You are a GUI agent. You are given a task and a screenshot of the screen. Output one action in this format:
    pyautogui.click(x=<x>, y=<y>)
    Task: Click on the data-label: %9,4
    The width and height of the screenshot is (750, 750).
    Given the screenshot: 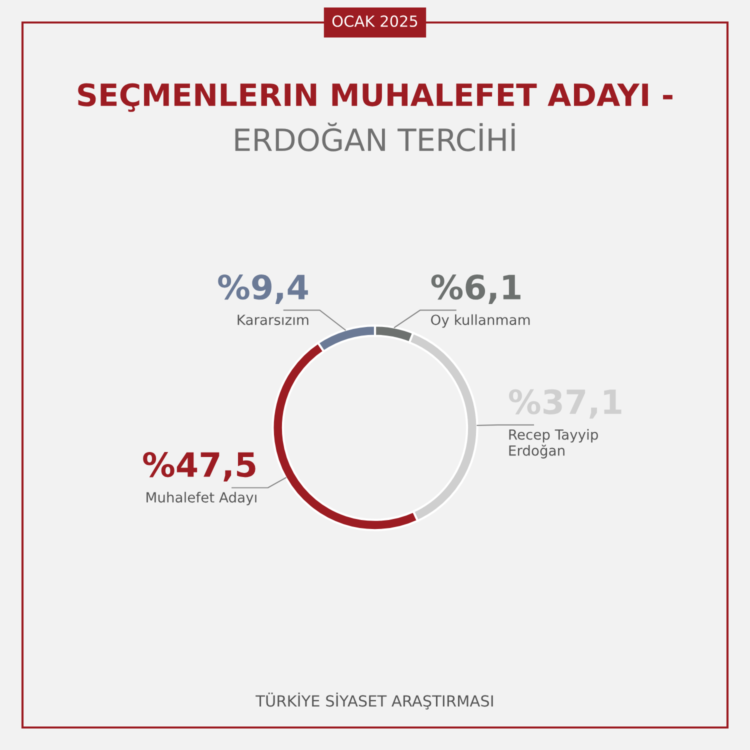 What is the action you would take?
    pyautogui.click(x=263, y=289)
    